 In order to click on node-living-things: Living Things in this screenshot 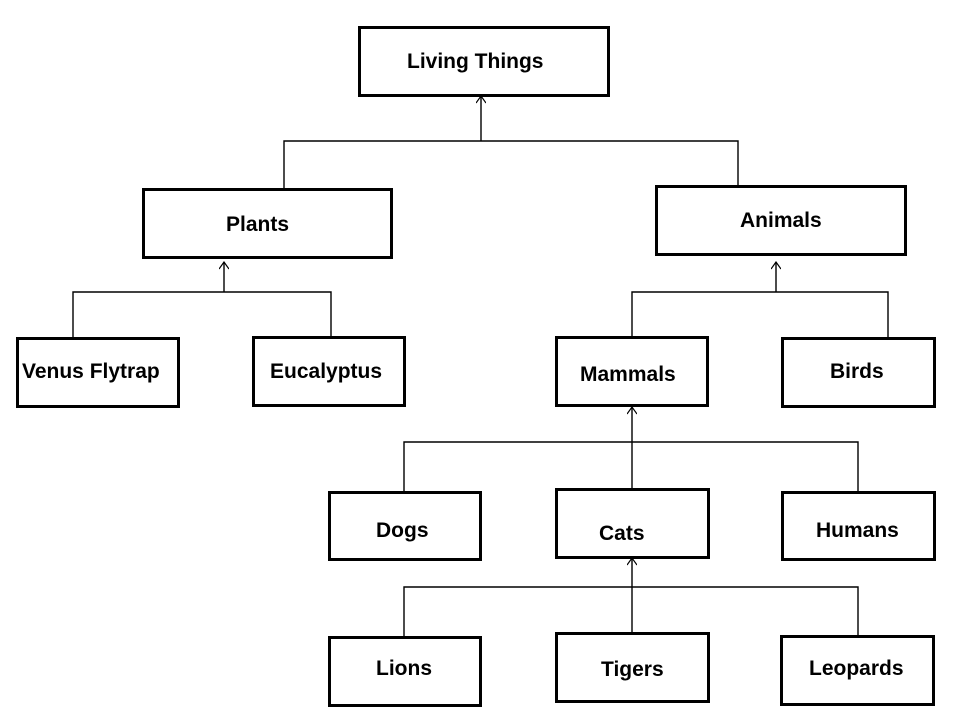, I will do `click(484, 61)`.